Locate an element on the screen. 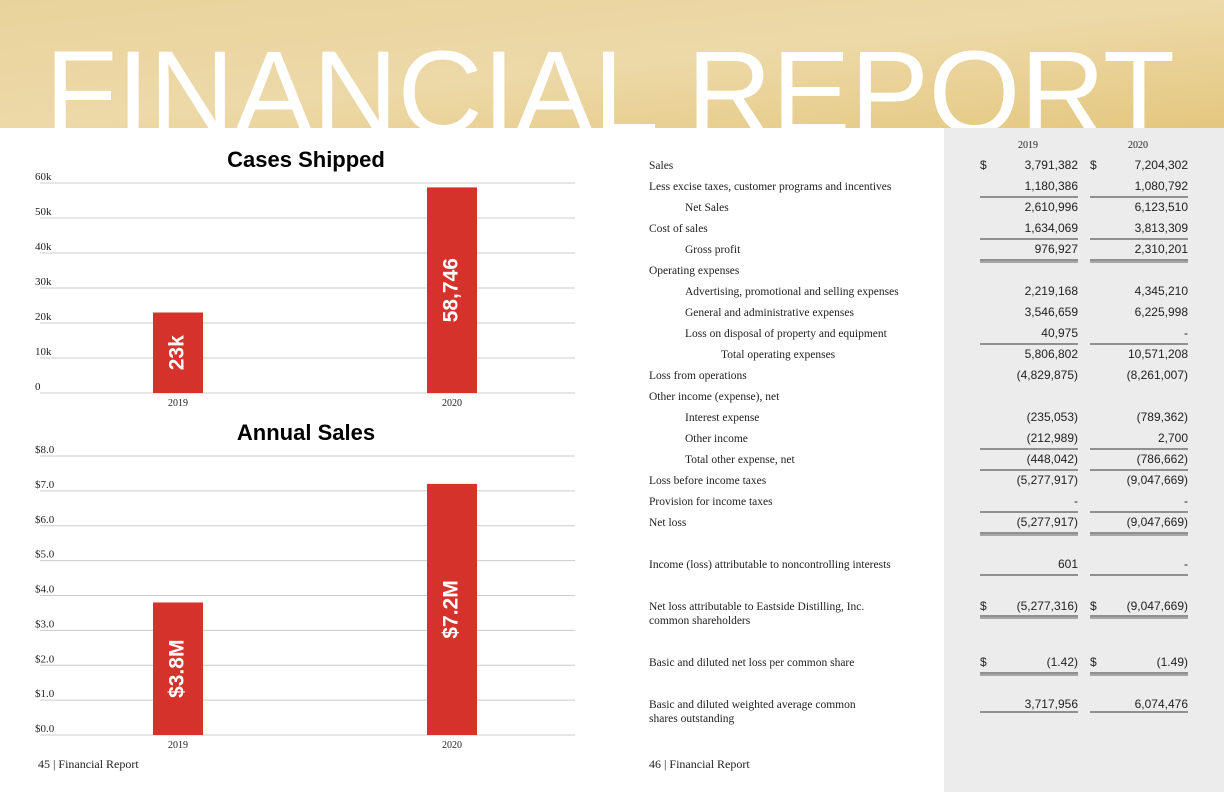  cell-value: 3,813,309 is located at coordinates (1162, 228).